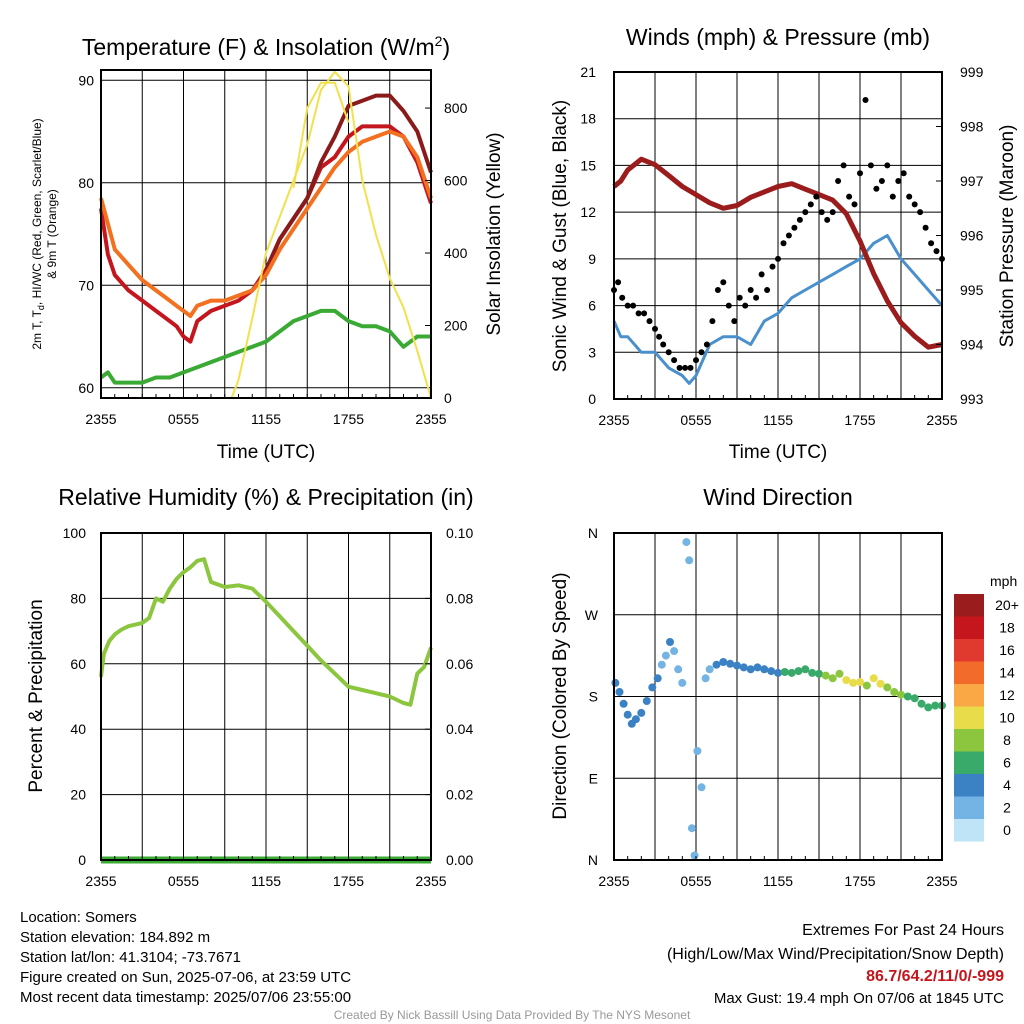 The width and height of the screenshot is (1024, 1024). Describe the element at coordinates (78, 917) in the screenshot. I see `info-location: Location: Somers` at that location.